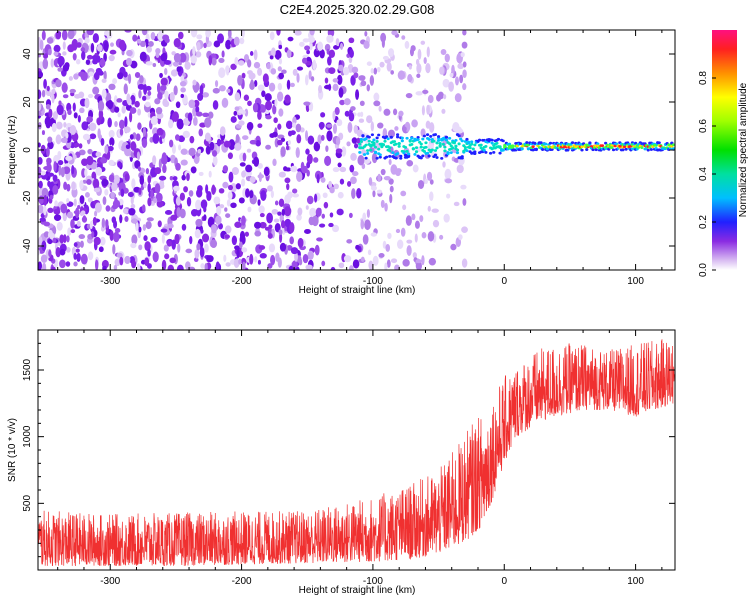 This screenshot has height=600, width=750. Describe the element at coordinates (242, 281) in the screenshot. I see `spectrogram-x-tick-label: -200` at that location.